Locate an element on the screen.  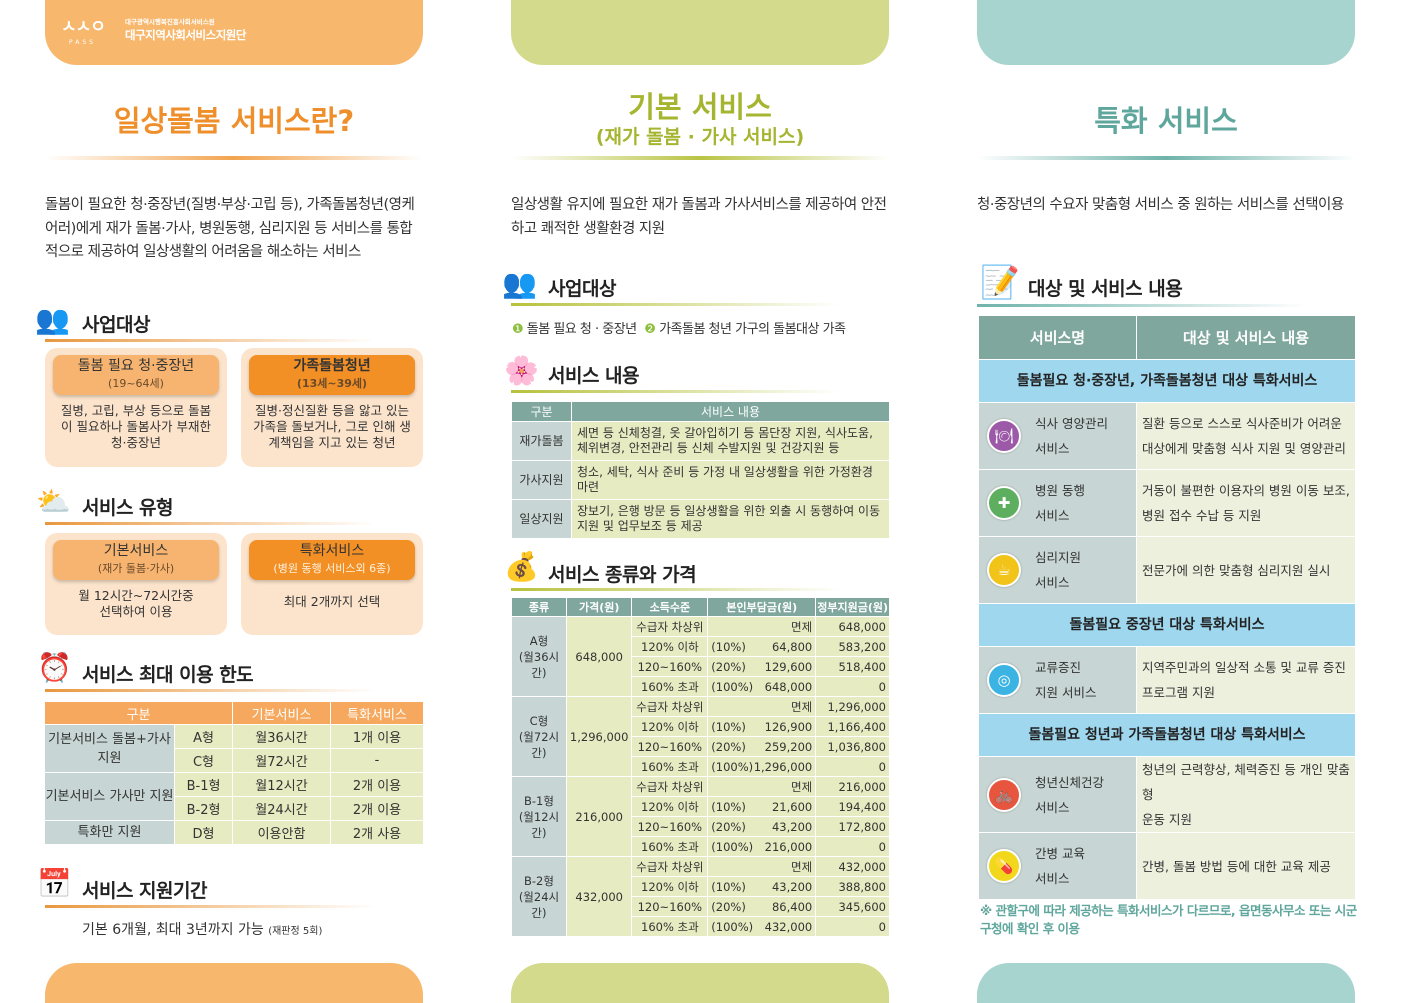
copay-rate: (10%) is located at coordinates (728, 726).